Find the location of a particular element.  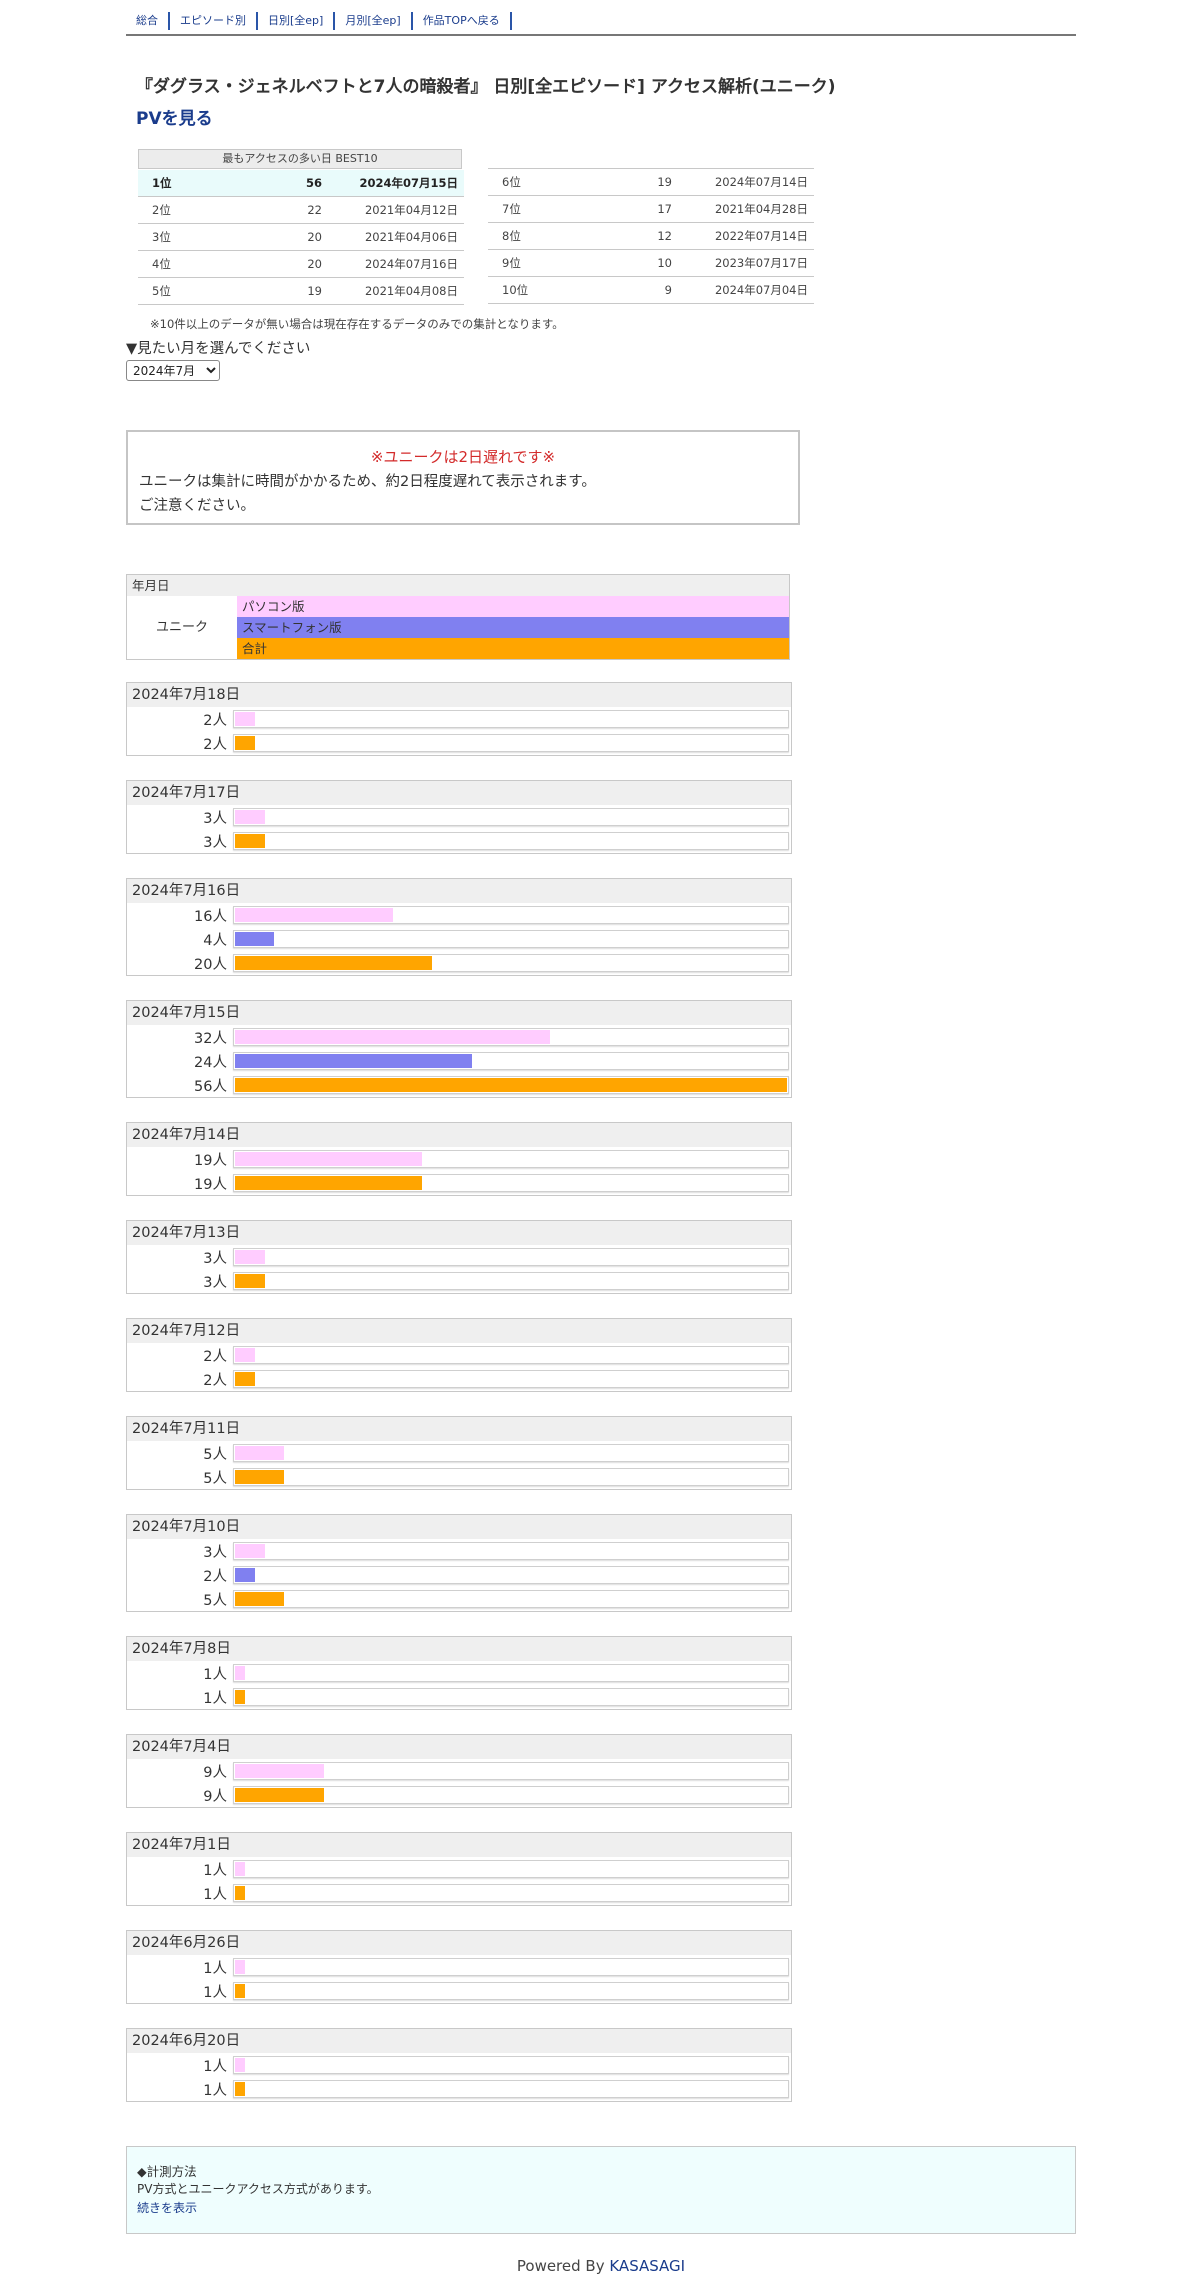

day-value-label: 5人 is located at coordinates (215, 1600).